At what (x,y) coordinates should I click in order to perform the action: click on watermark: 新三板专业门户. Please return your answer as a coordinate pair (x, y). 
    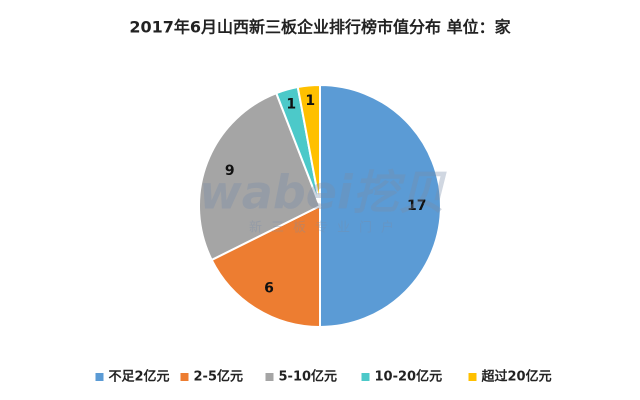
    Looking at the image, I should click on (326, 228).